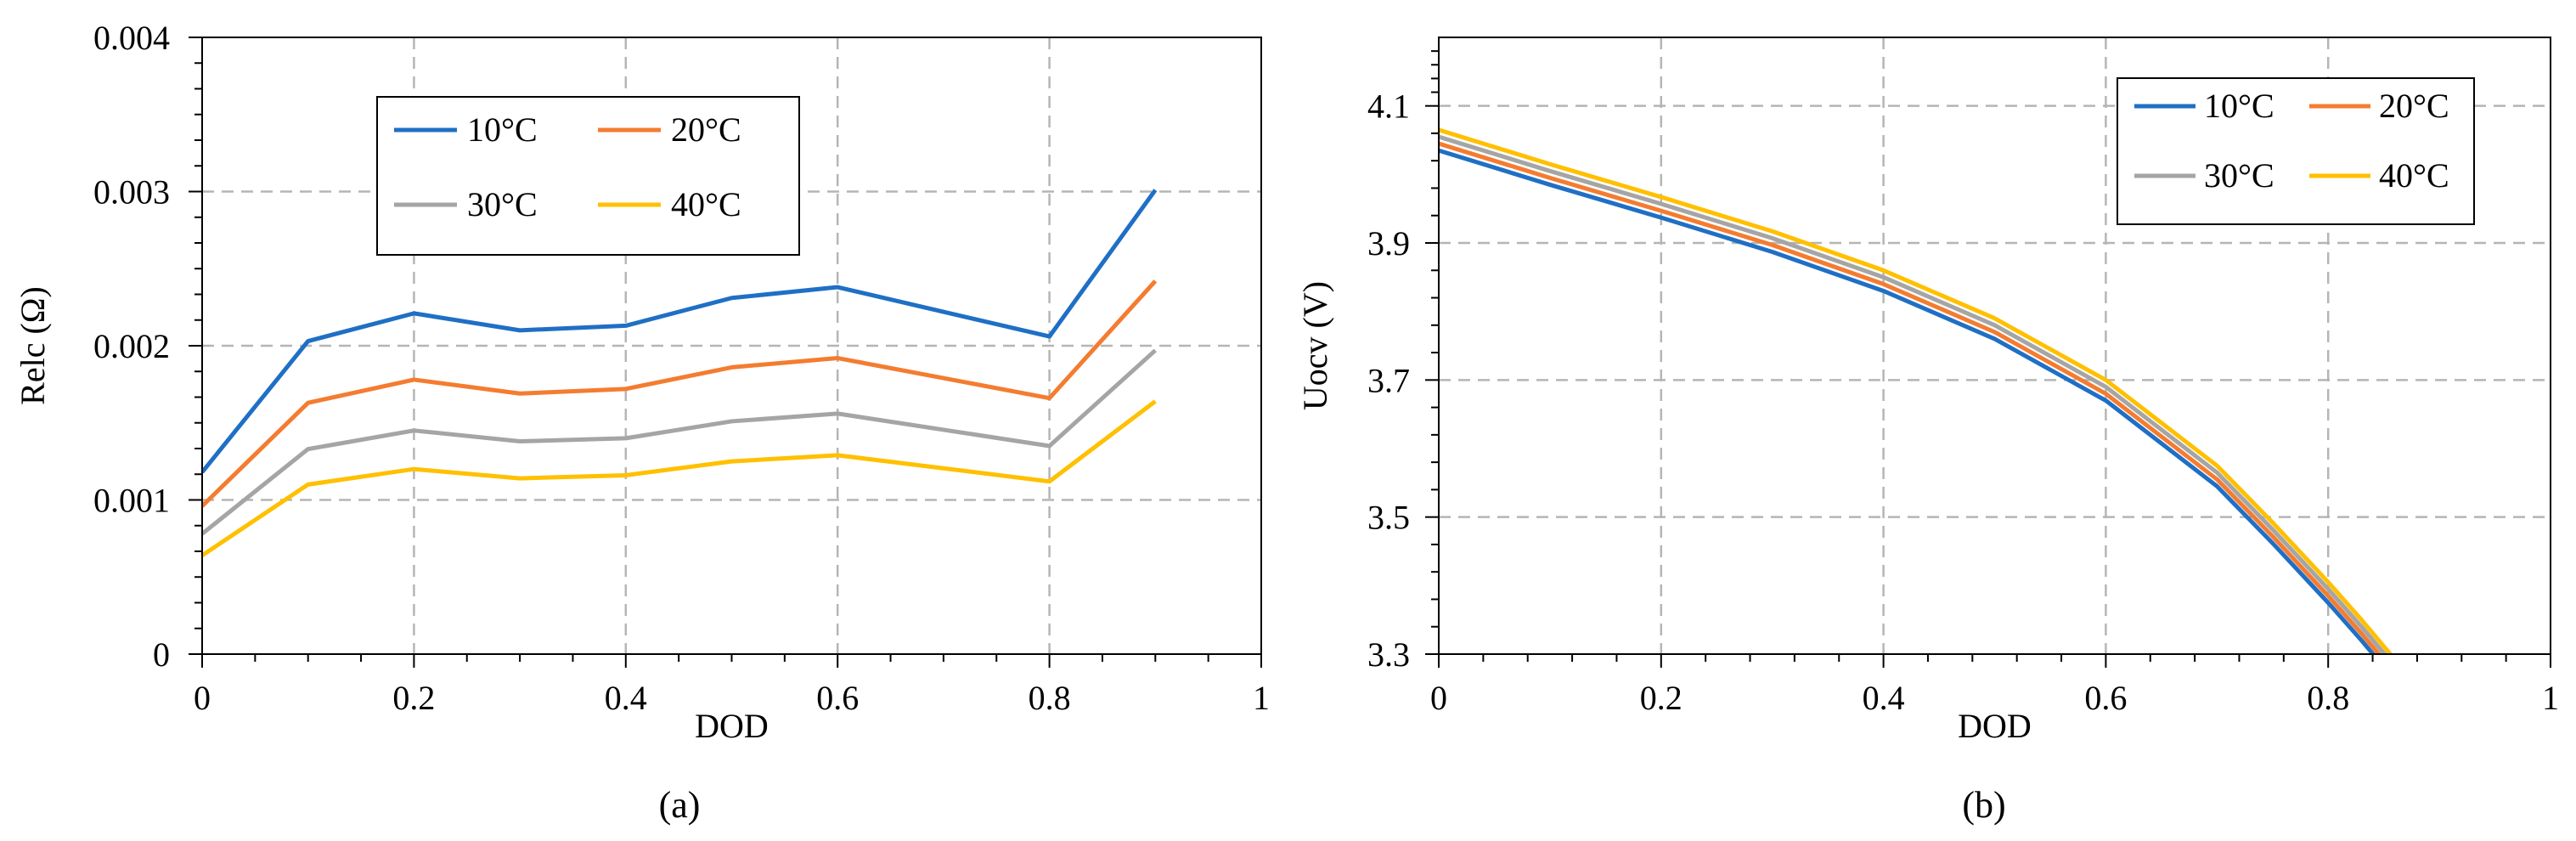 The height and width of the screenshot is (841, 2576). What do you see at coordinates (33, 346) in the screenshot?
I see `y-axis-title: Relc (Ω)` at bounding box center [33, 346].